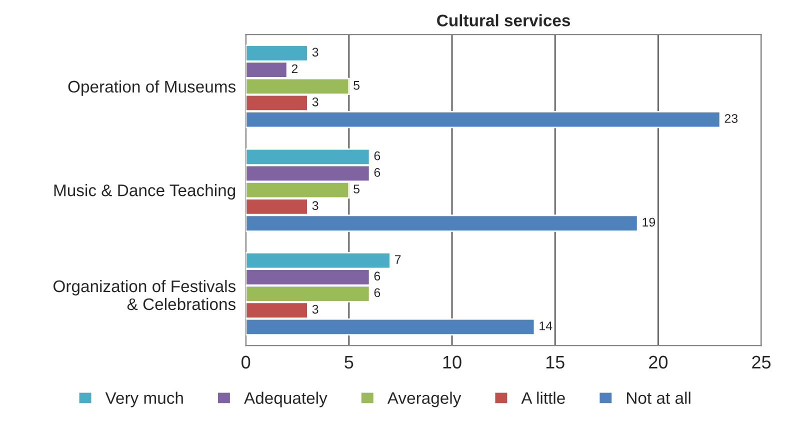 The image size is (793, 432). Describe the element at coordinates (246, 362) in the screenshot. I see `x-tick-label: 0` at that location.